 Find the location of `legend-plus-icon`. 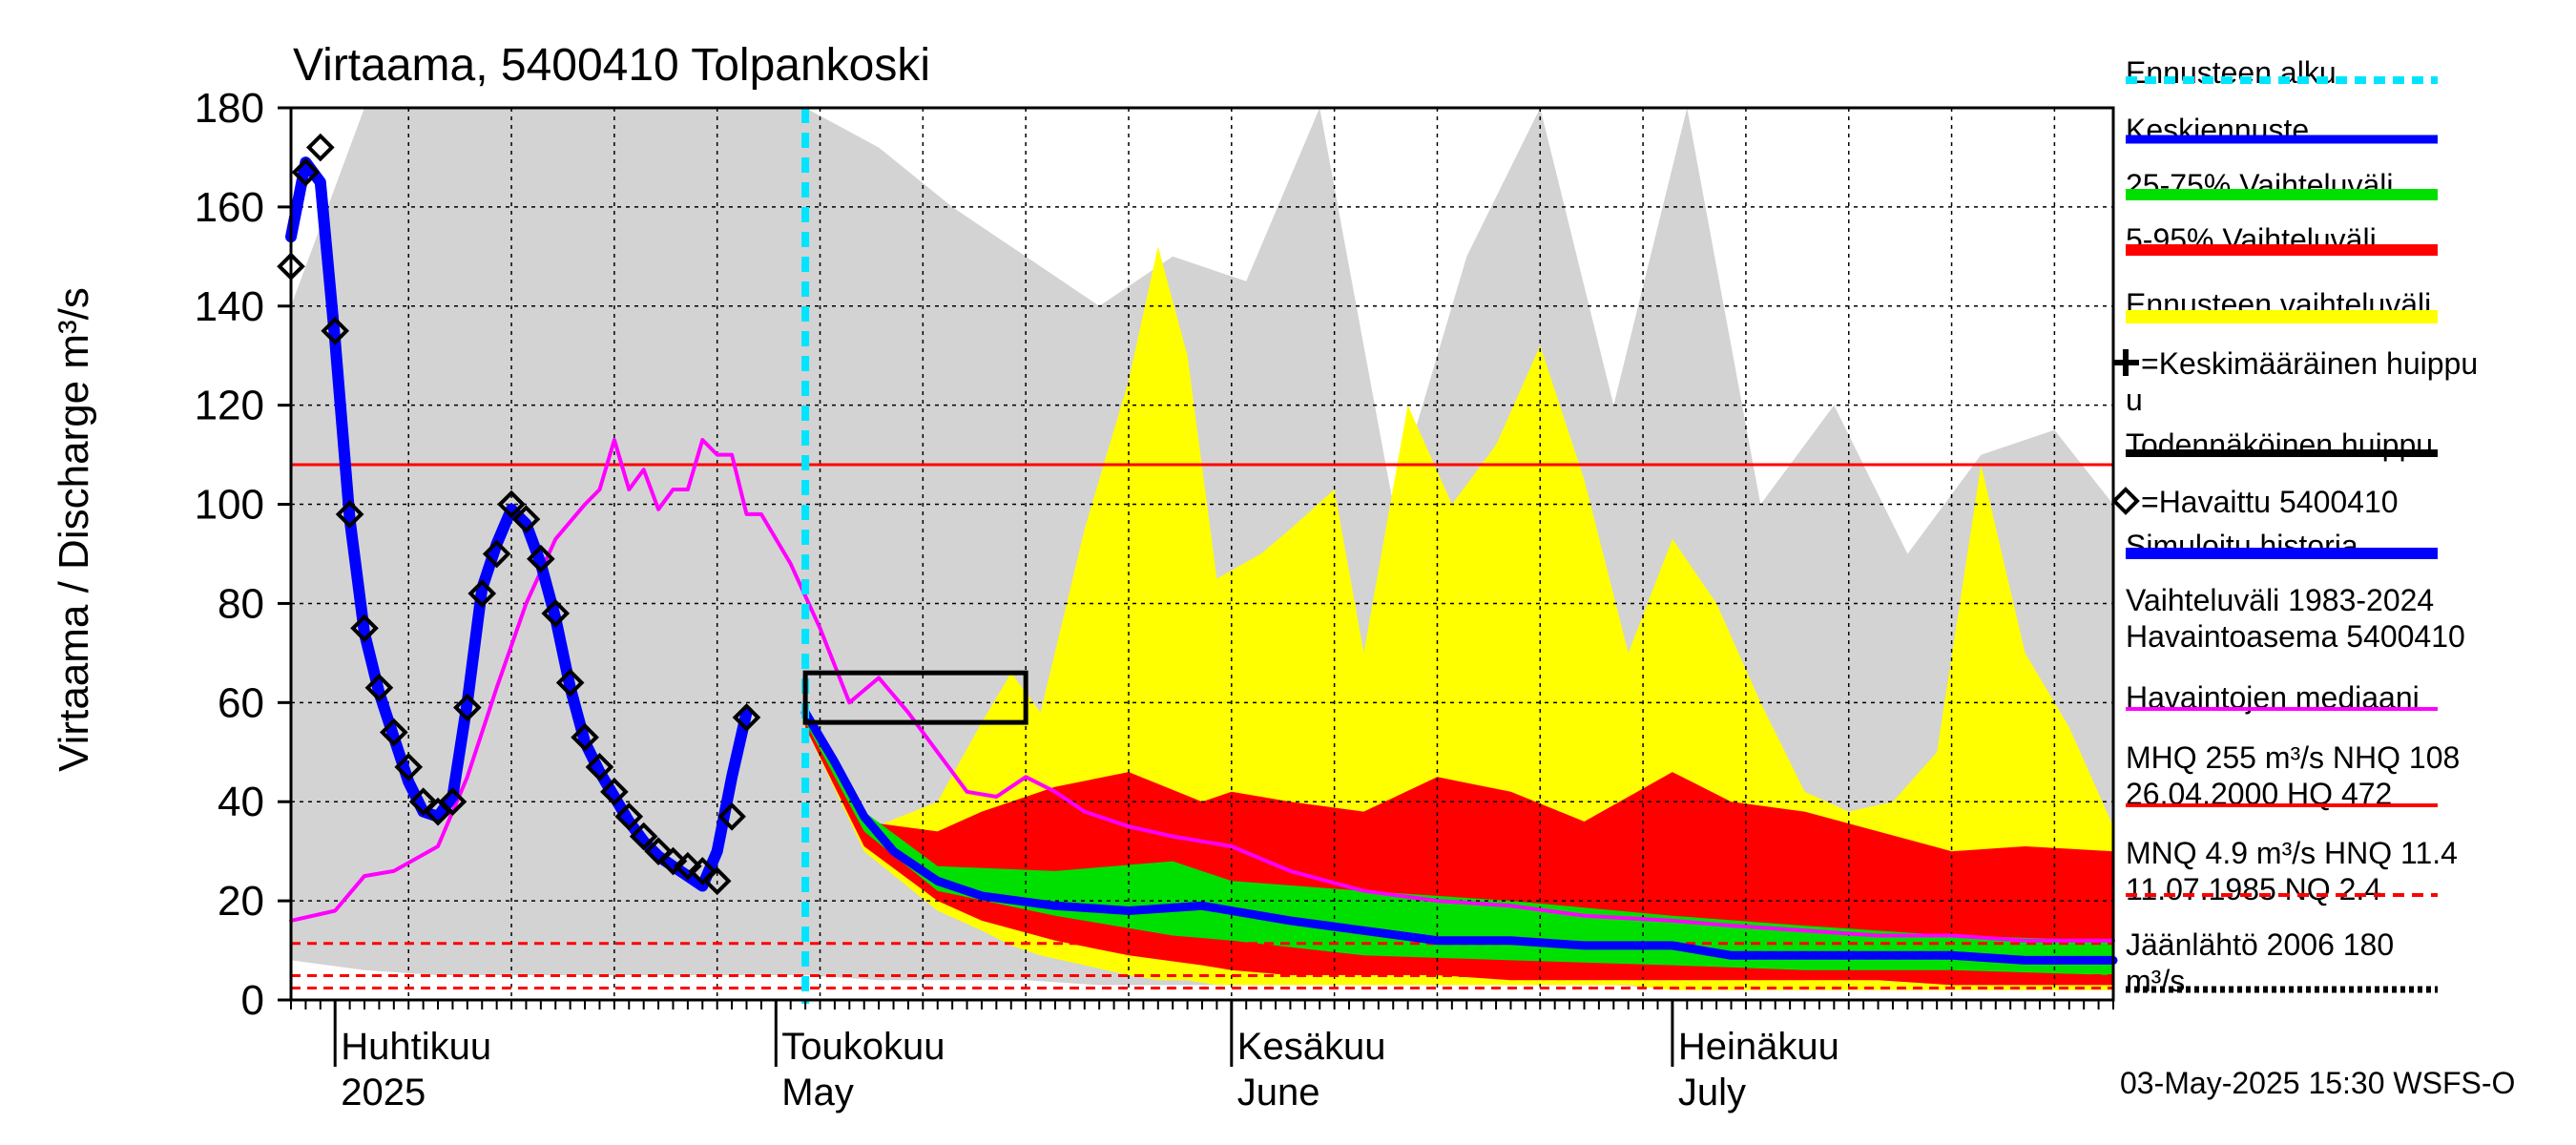

legend-plus-icon is located at coordinates (2125, 363).